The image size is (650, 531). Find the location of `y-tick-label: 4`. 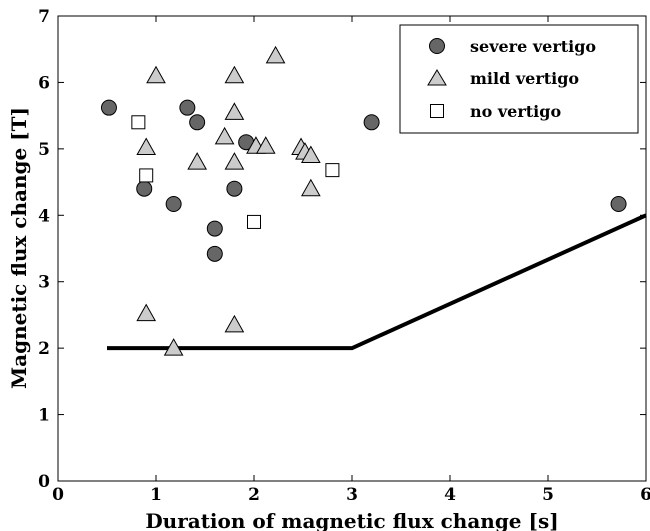

y-tick-label: 4 is located at coordinates (44, 216).